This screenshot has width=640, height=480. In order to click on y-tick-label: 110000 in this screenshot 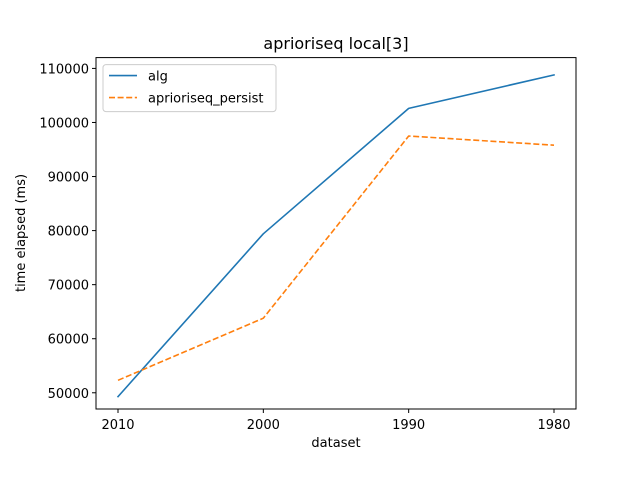, I will do `click(64, 69)`.